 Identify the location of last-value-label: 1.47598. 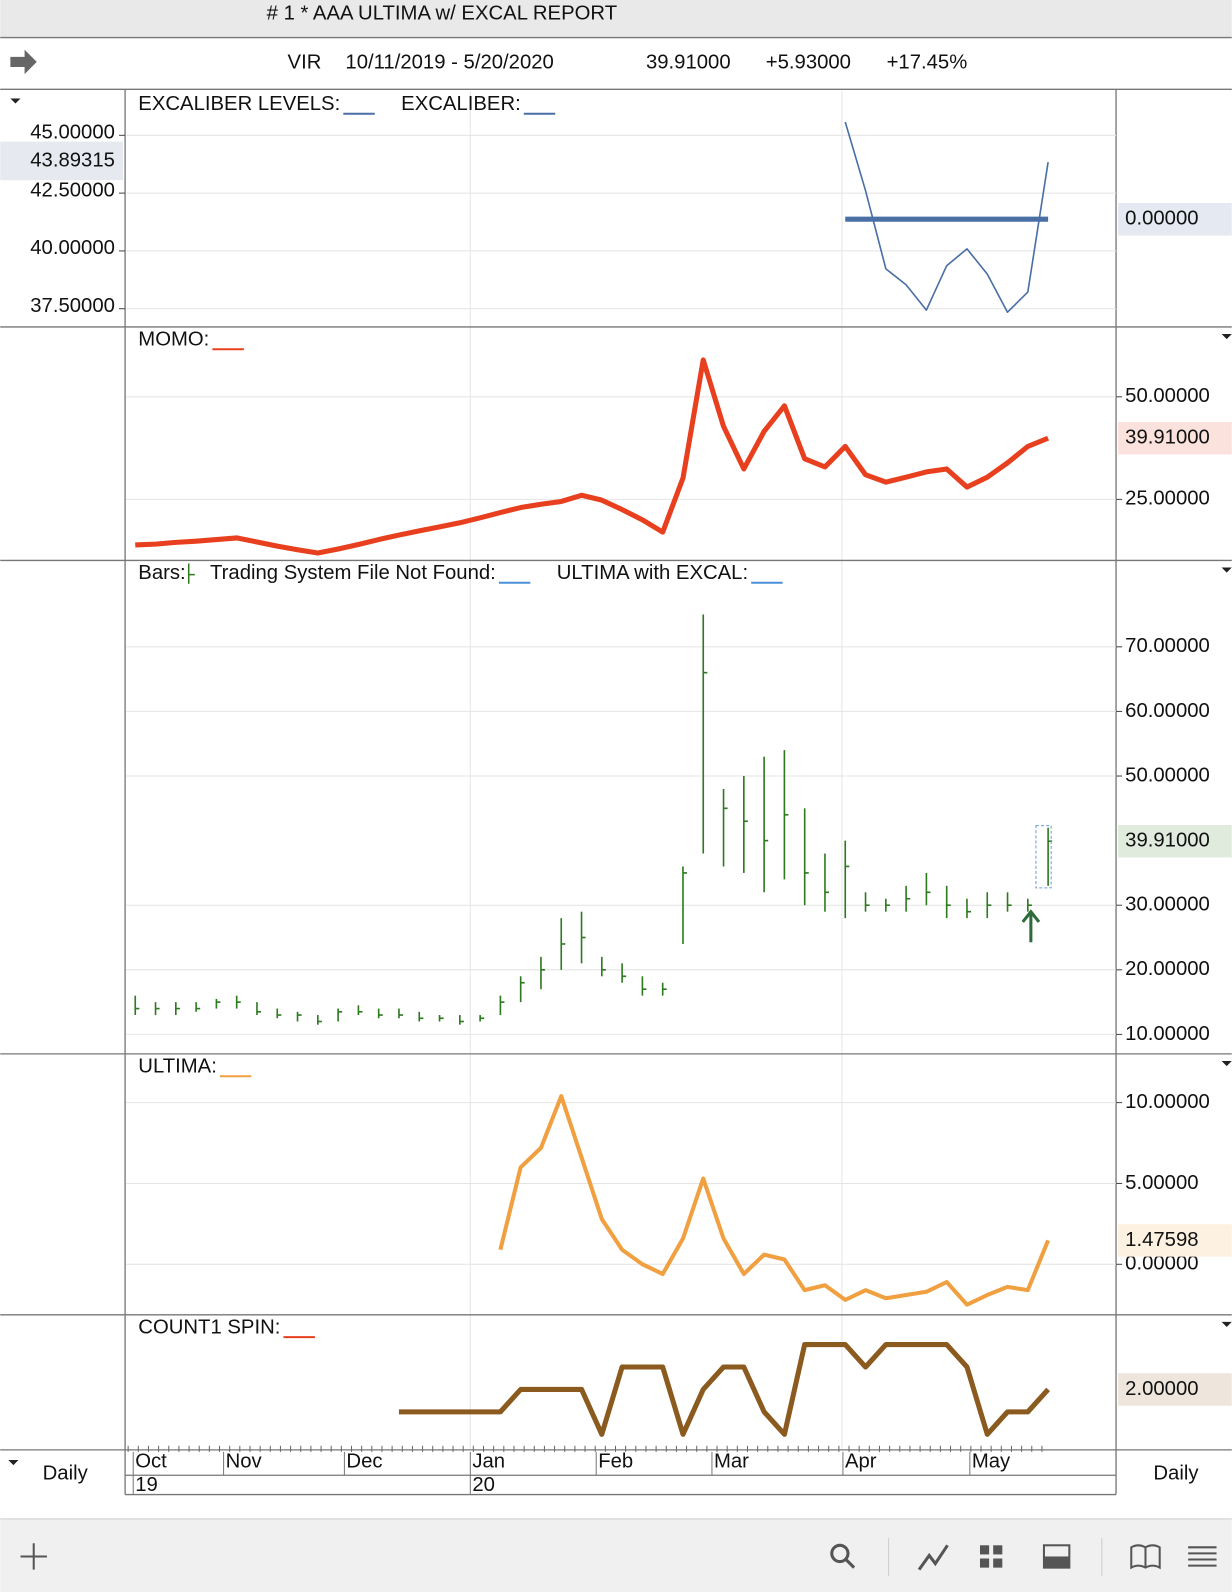
(1161, 1240).